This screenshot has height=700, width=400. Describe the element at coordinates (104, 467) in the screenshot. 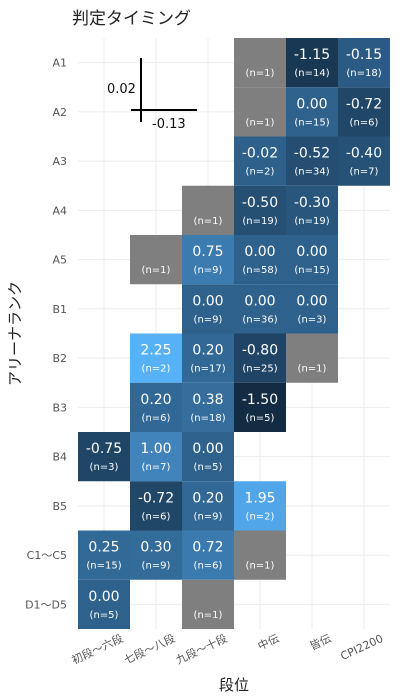

I see `cell-count-label: (n=3)` at that location.